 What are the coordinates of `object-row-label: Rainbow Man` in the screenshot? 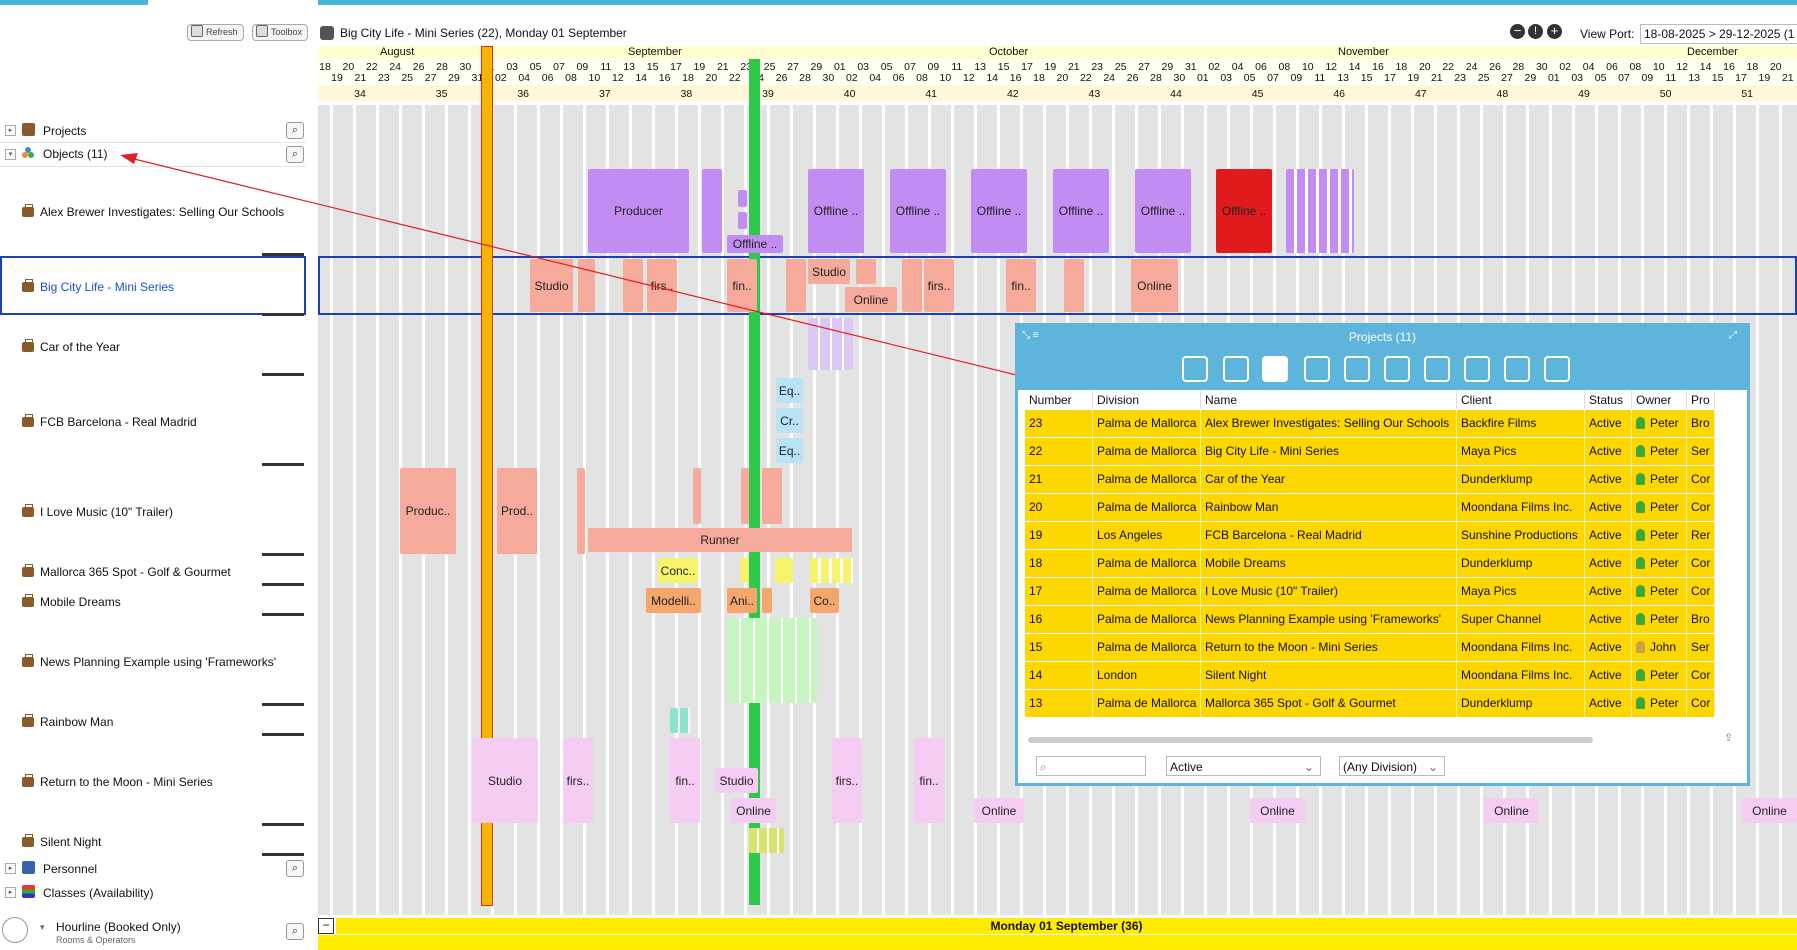 It's located at (67, 721).